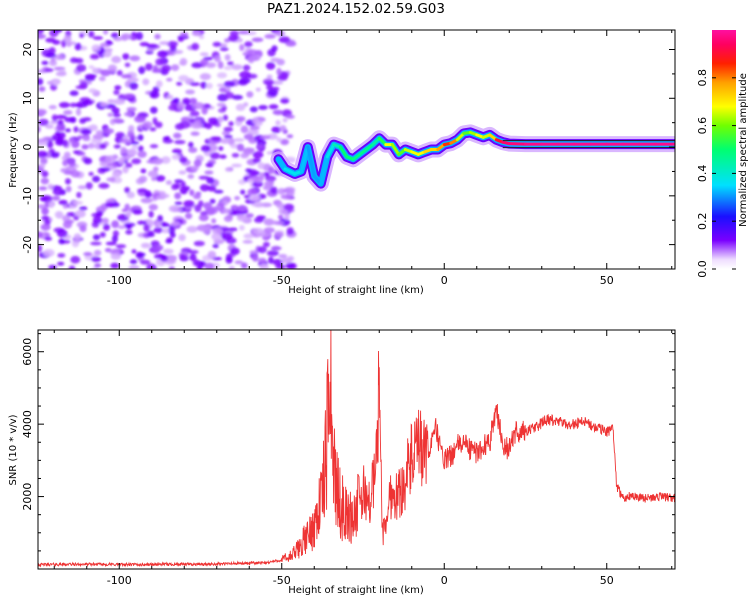  Describe the element at coordinates (27, 352) in the screenshot. I see `snr-ytick-label: 6000` at that location.